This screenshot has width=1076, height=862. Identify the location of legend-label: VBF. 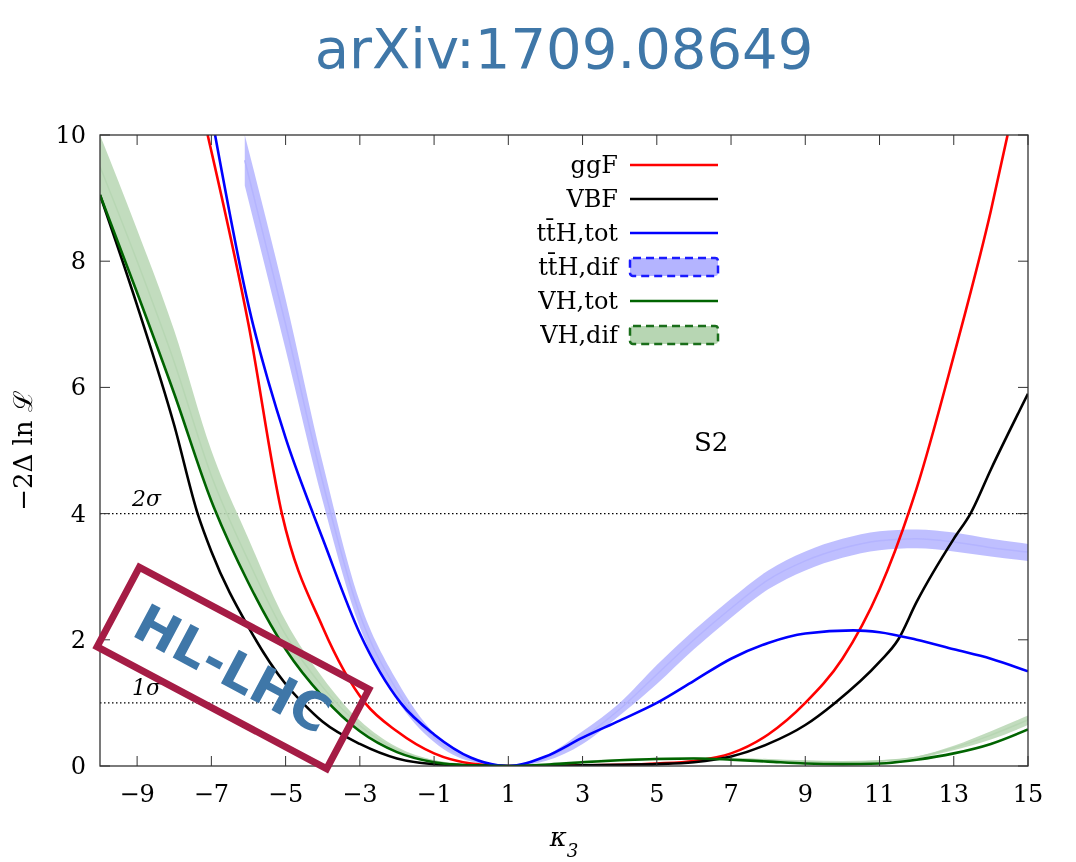
(591, 199).